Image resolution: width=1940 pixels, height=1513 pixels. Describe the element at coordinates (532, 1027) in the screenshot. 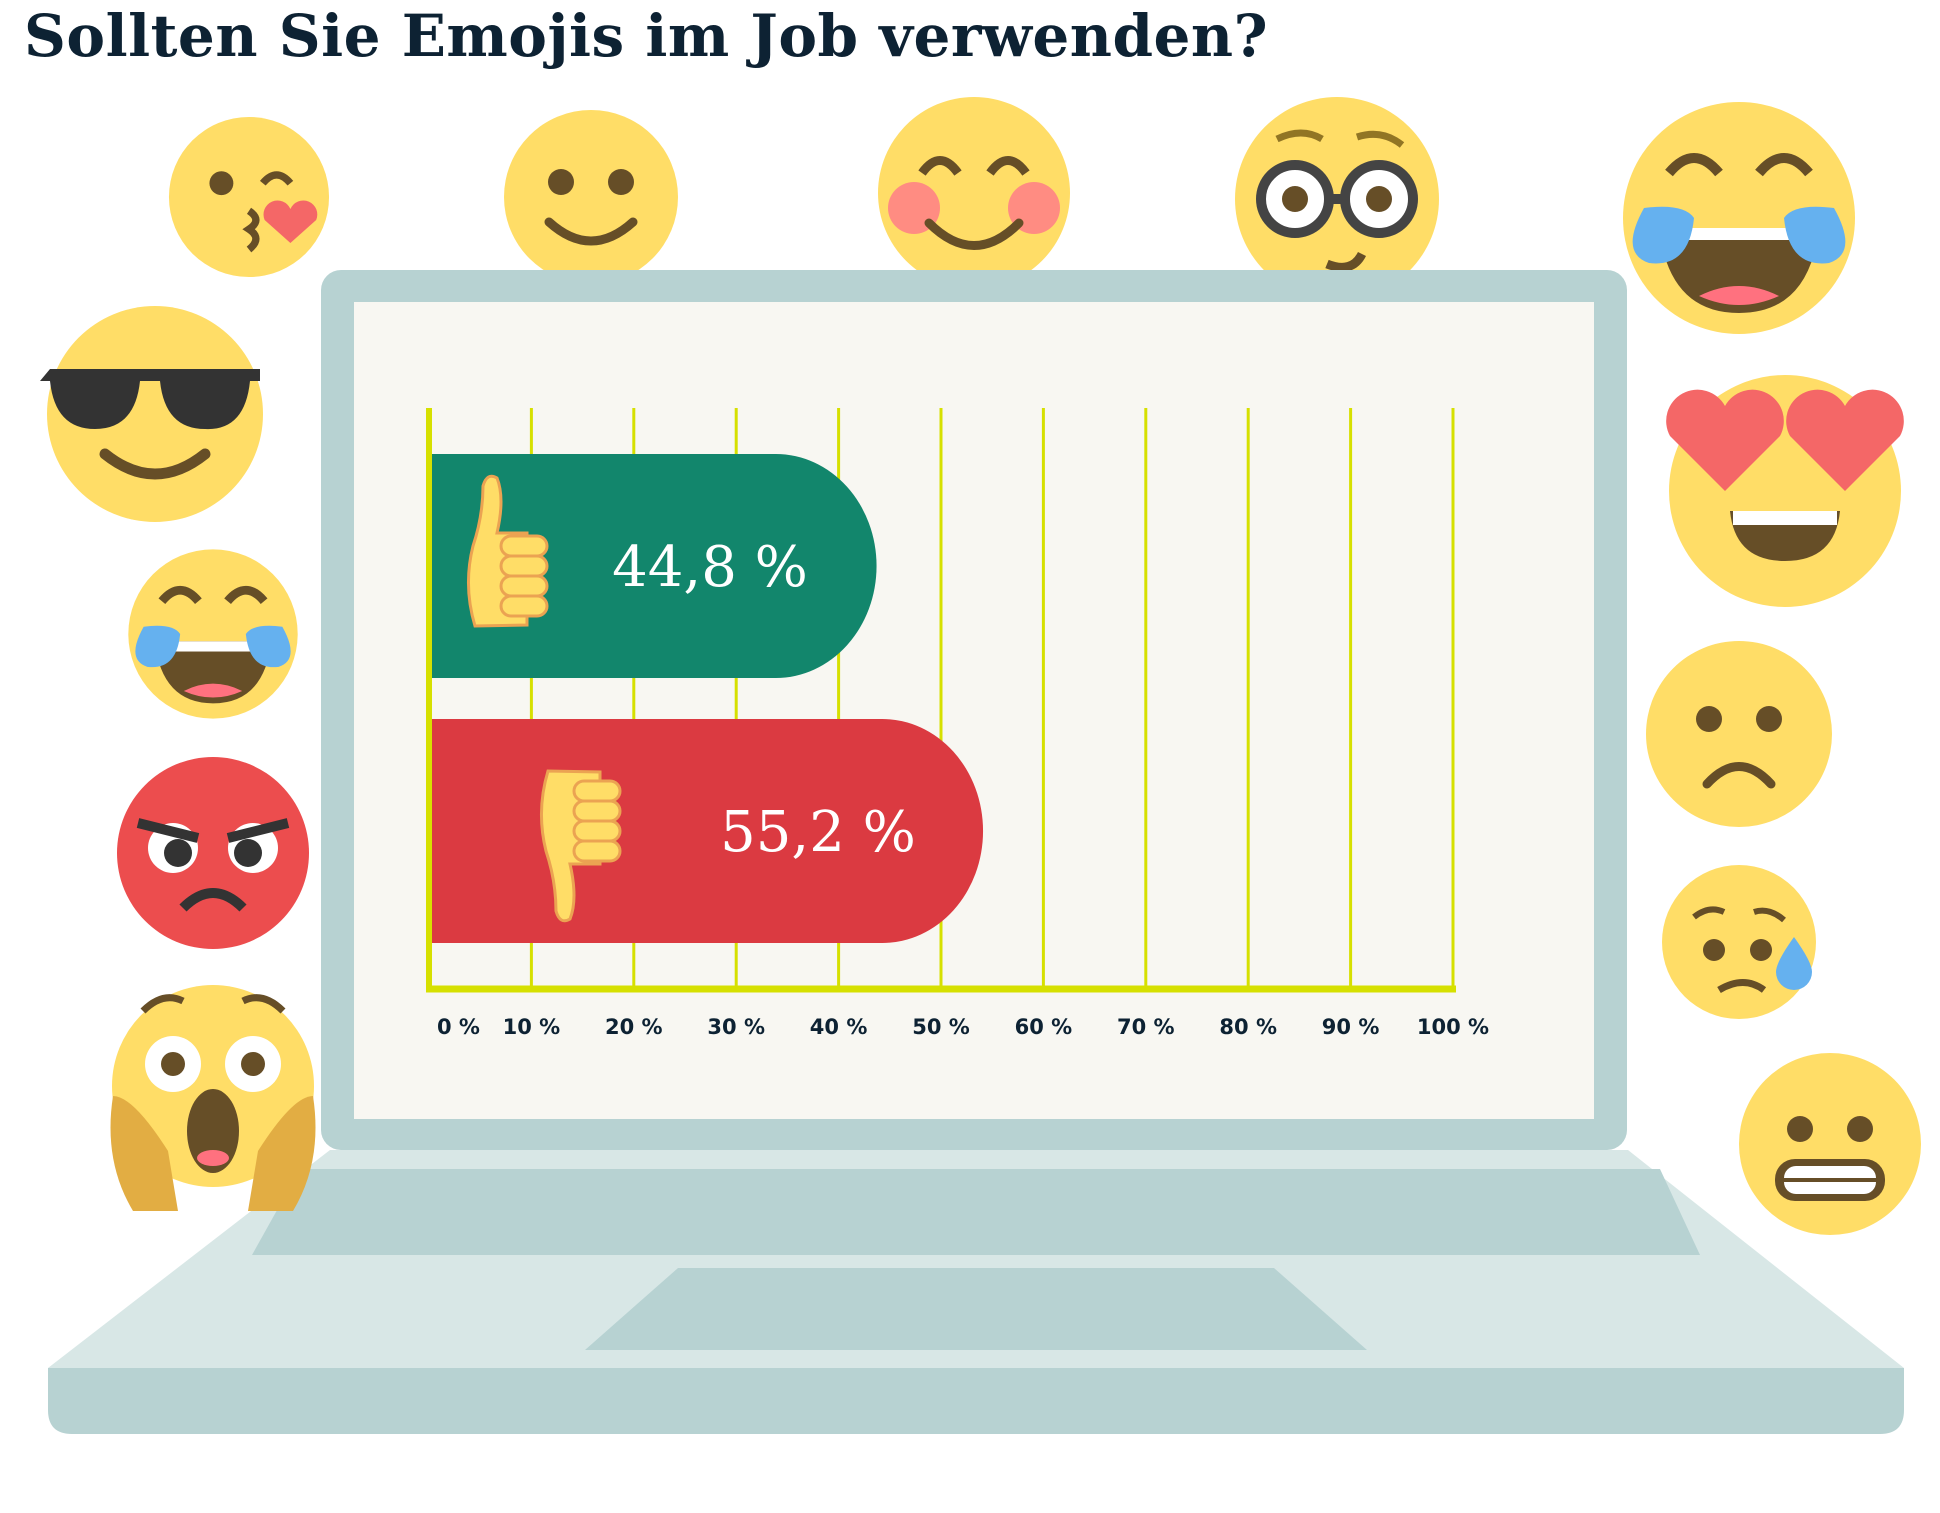

I see `x-tick-label: 10 %` at that location.